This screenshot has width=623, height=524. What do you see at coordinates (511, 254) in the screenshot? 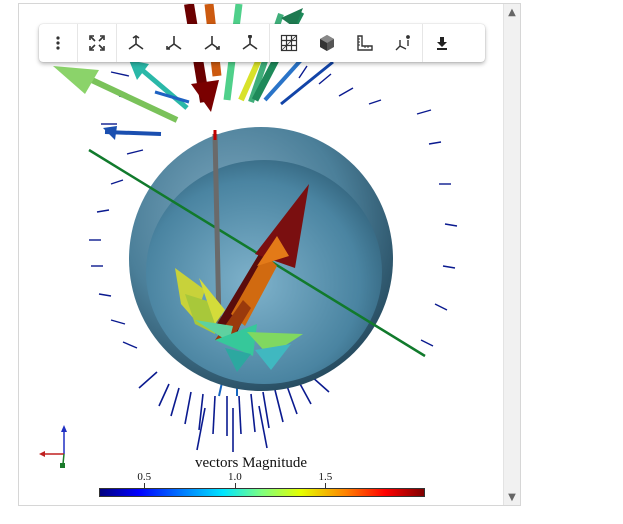
I see `vertical-scrollbar: ▲ ▼` at bounding box center [511, 254].